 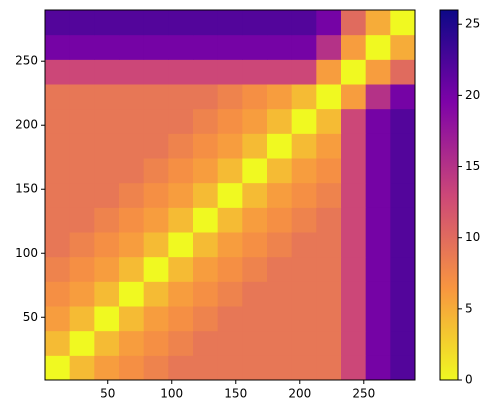 What do you see at coordinates (469, 380) in the screenshot?
I see `colorbar-tick-label: 0` at bounding box center [469, 380].